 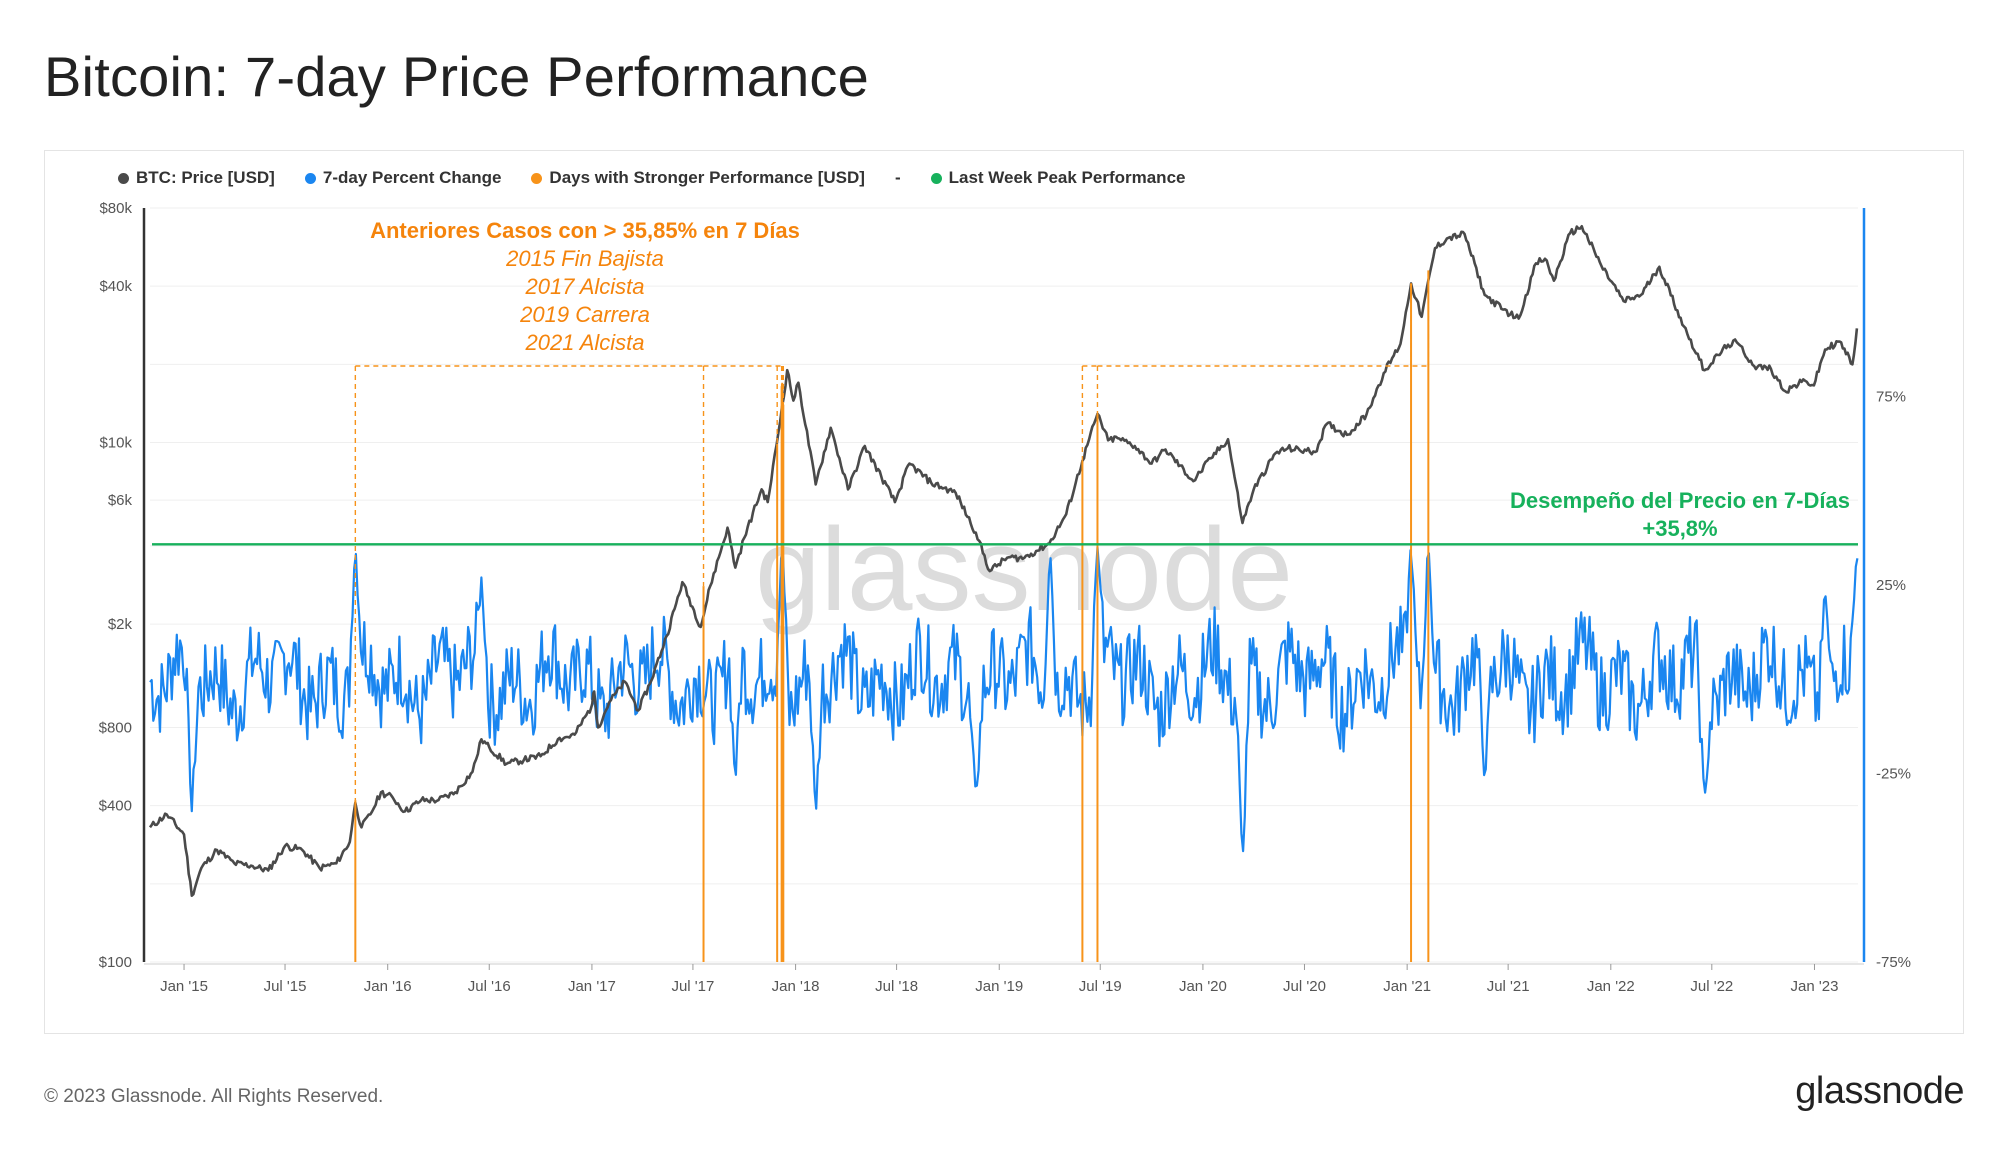 I want to click on x-tick-label: Jan '16, so click(x=388, y=986).